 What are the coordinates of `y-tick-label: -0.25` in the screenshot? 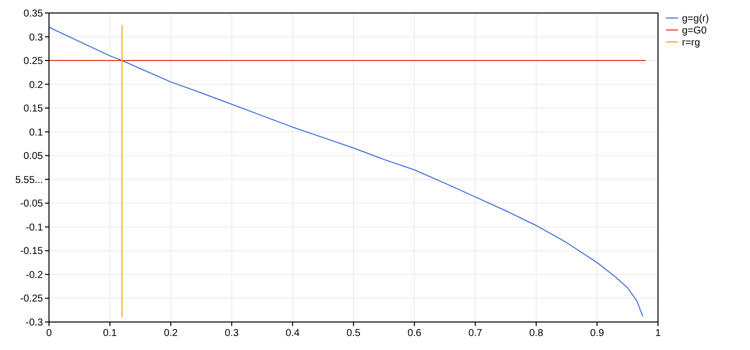 It's located at (32, 299).